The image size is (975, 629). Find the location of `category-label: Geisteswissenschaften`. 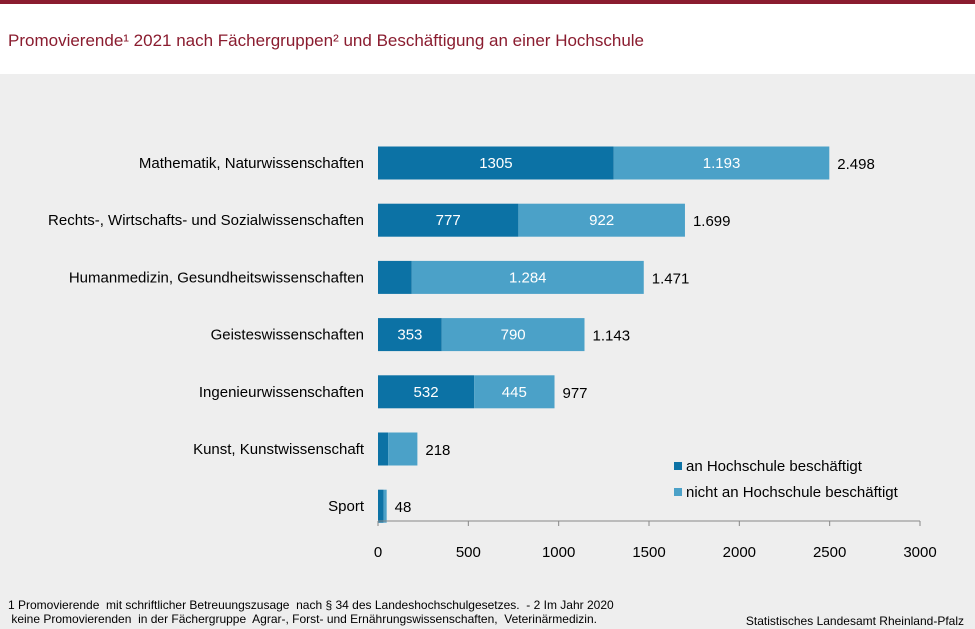

category-label: Geisteswissenschaften is located at coordinates (287, 335).